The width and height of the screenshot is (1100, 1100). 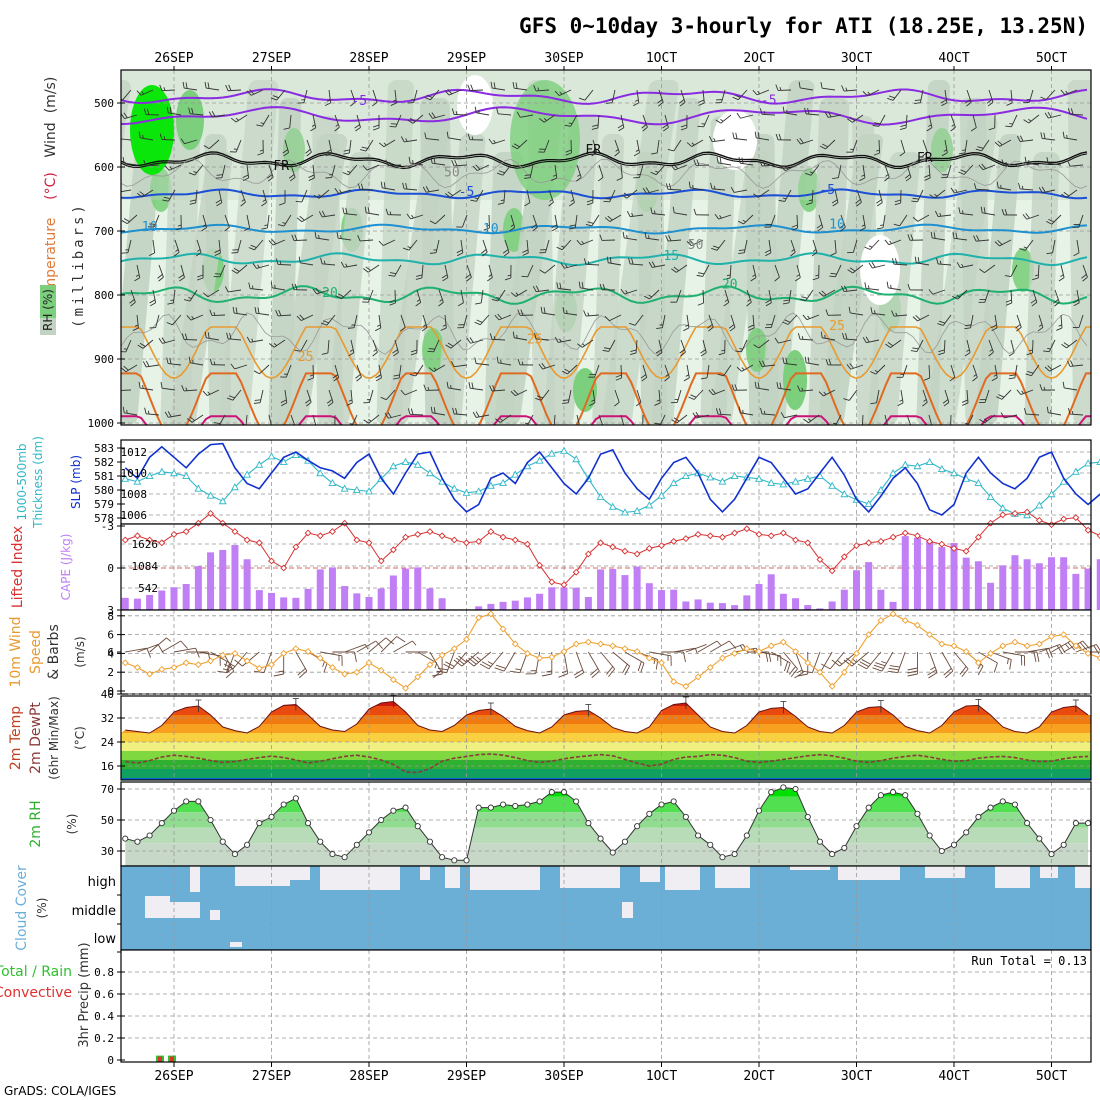 I want to click on bottom-date-label: 1OCT, so click(x=661, y=1076).